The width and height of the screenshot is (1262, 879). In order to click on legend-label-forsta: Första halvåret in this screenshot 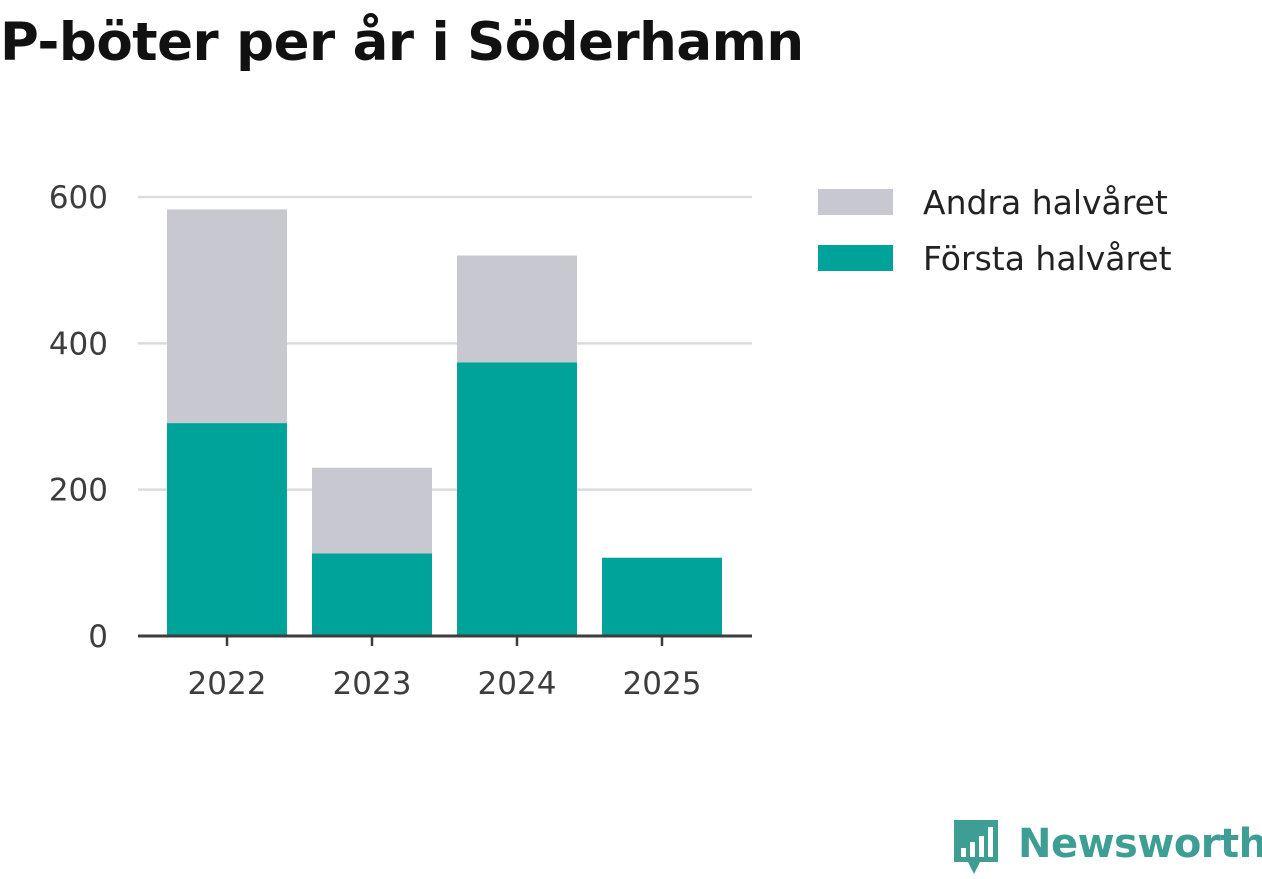, I will do `click(1047, 258)`.